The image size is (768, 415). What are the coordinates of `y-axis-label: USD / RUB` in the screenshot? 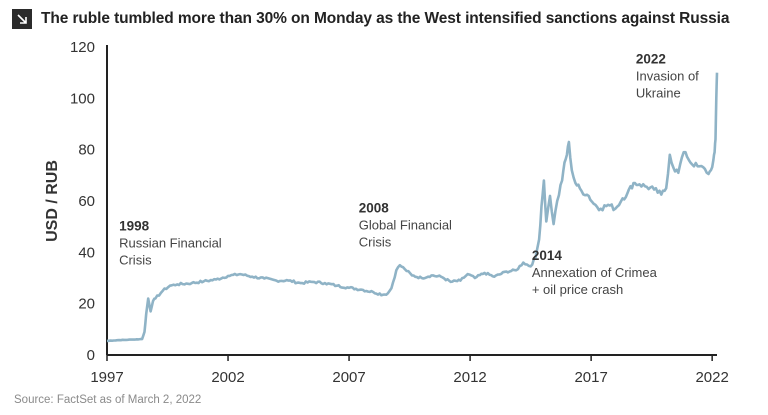 It's located at (52, 201).